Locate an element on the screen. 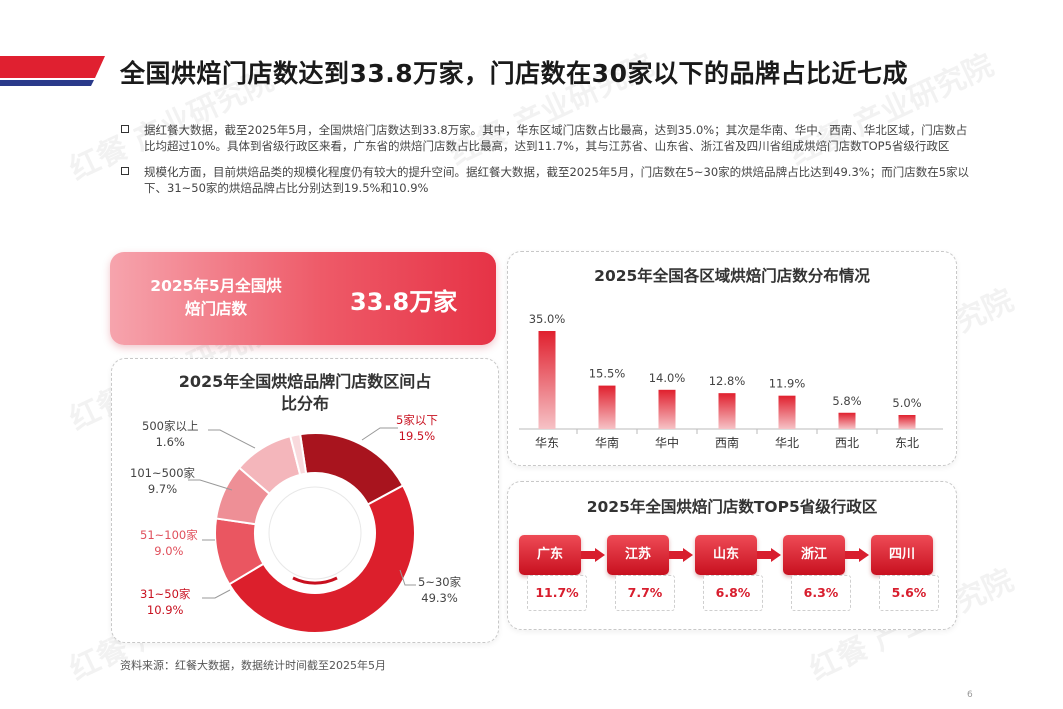  province-share: 6.3% is located at coordinates (821, 593).